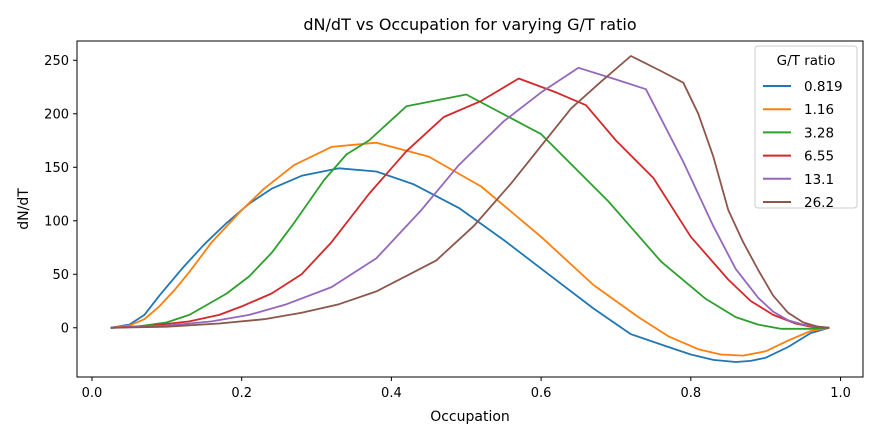  I want to click on x-tick-label: 0.8, so click(690, 393).